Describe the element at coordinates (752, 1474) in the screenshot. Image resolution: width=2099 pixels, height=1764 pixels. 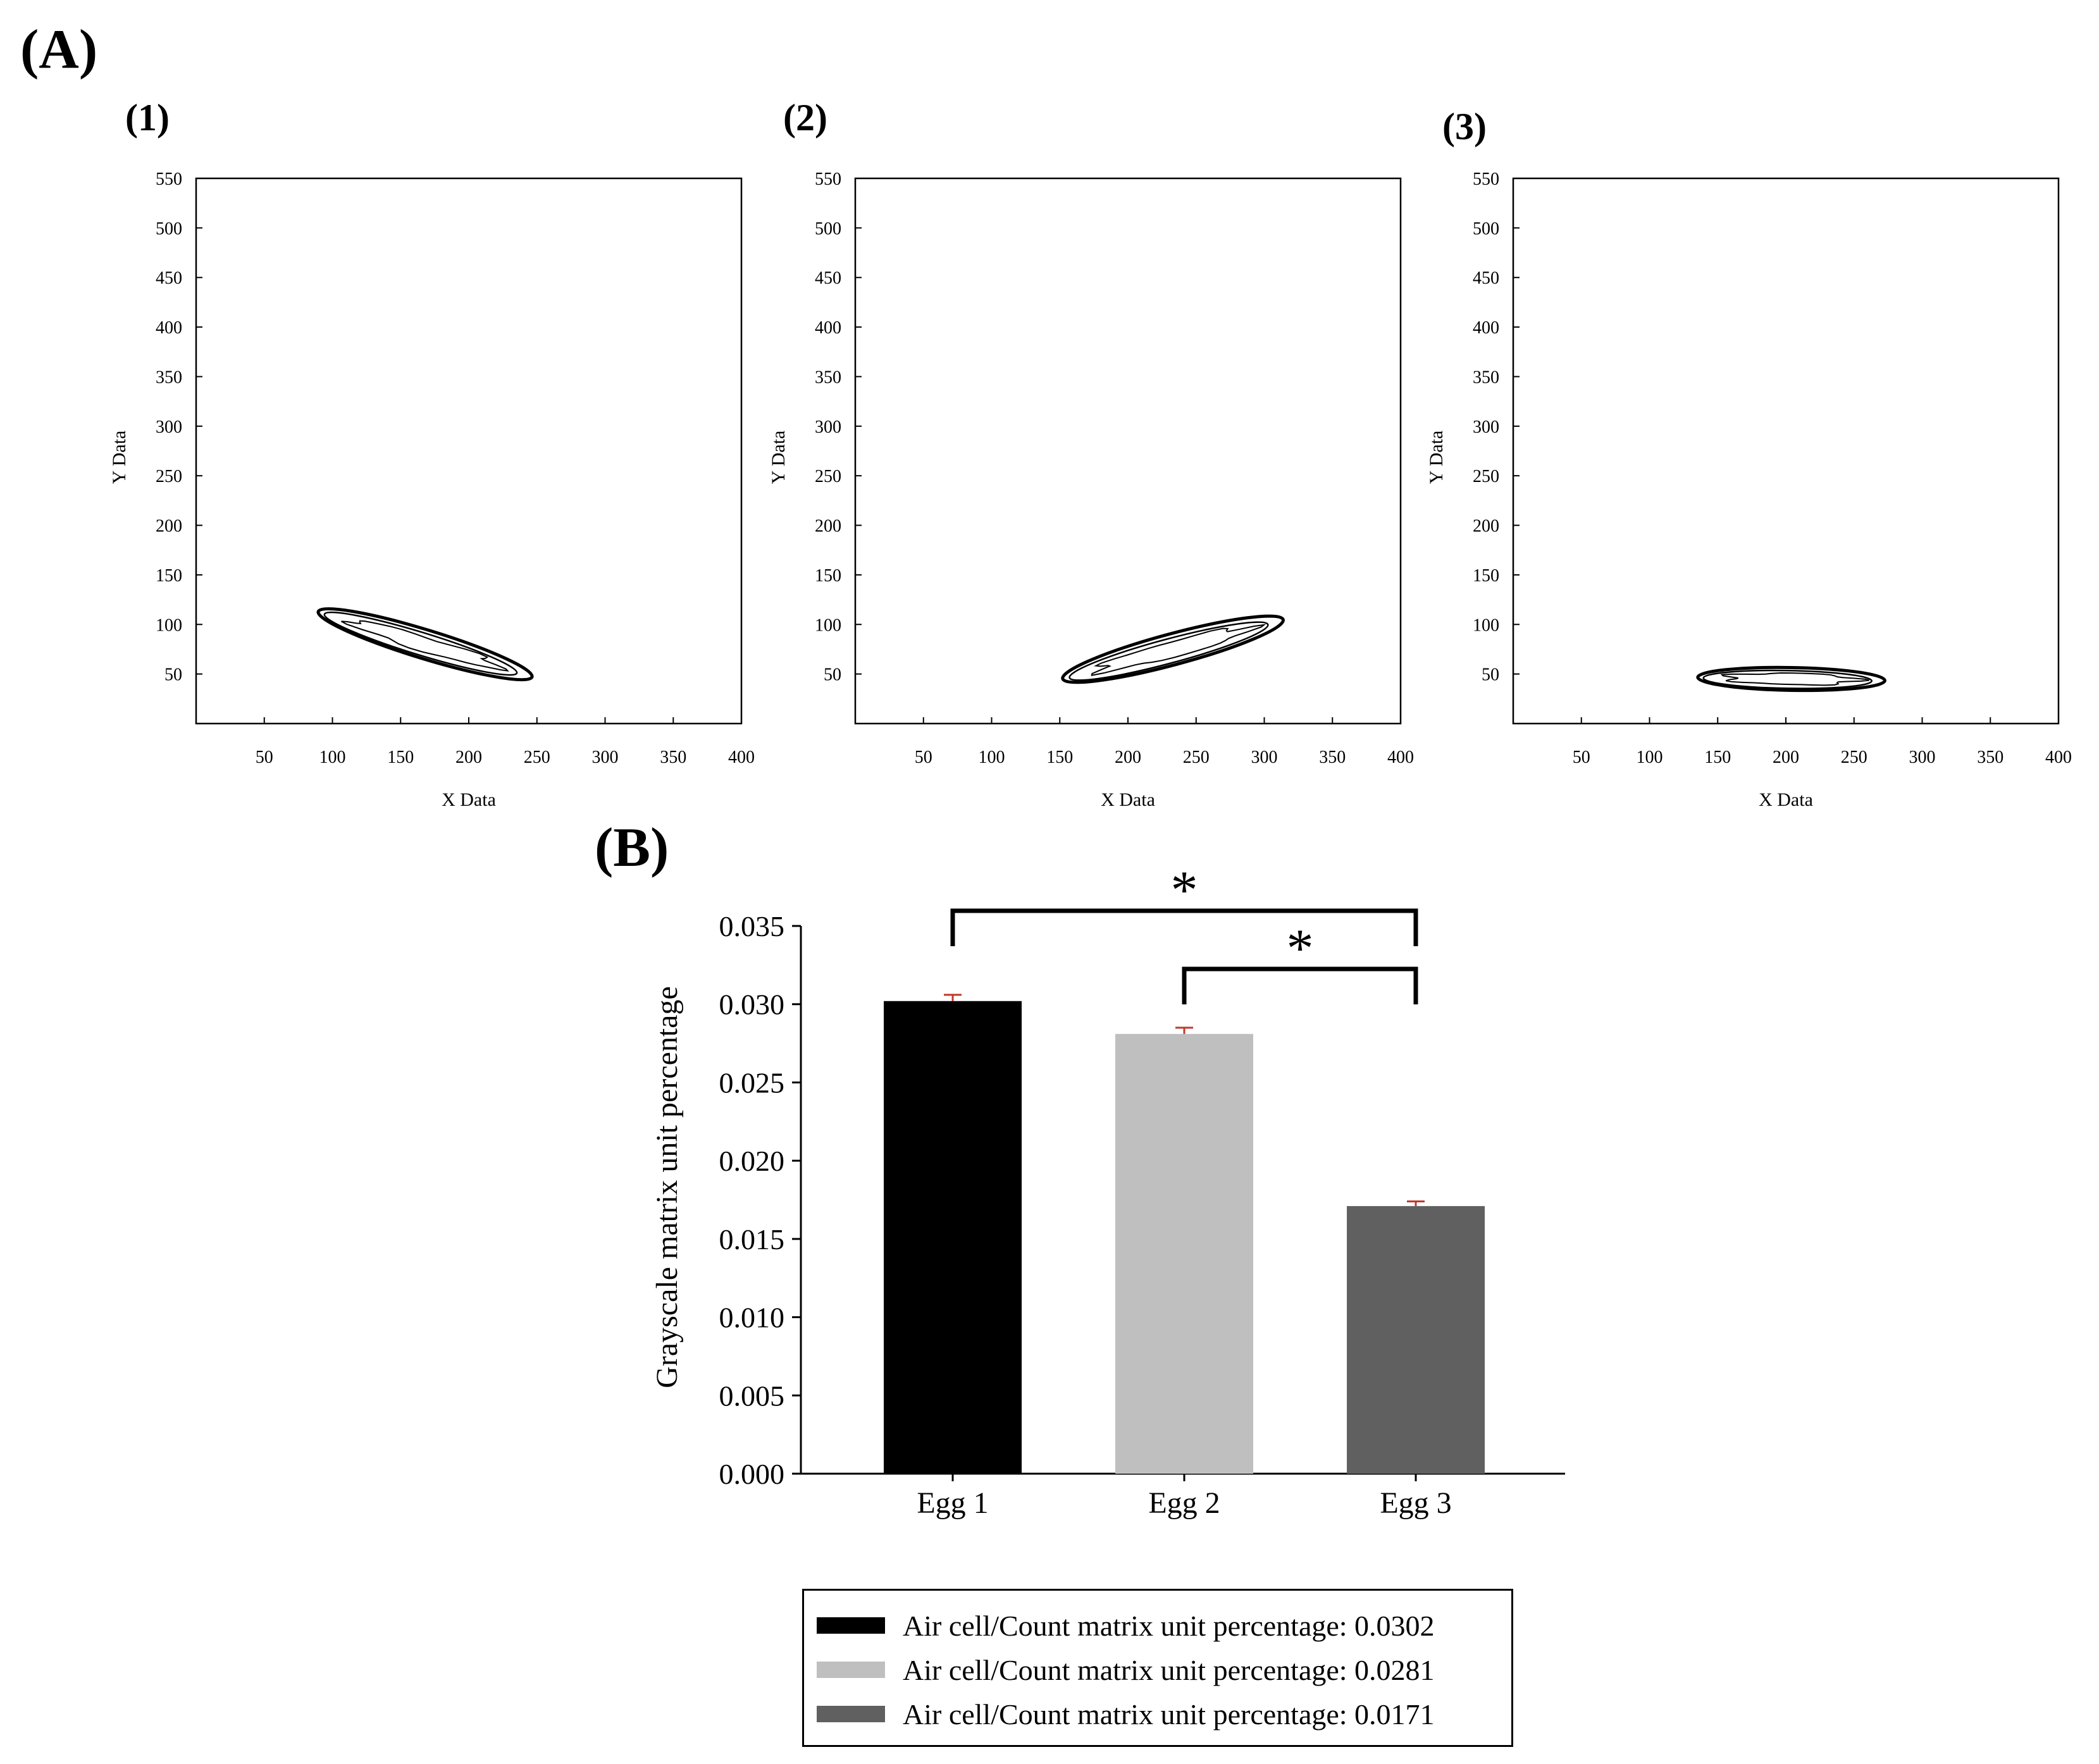
I see `y-tick-label: 0.000` at that location.